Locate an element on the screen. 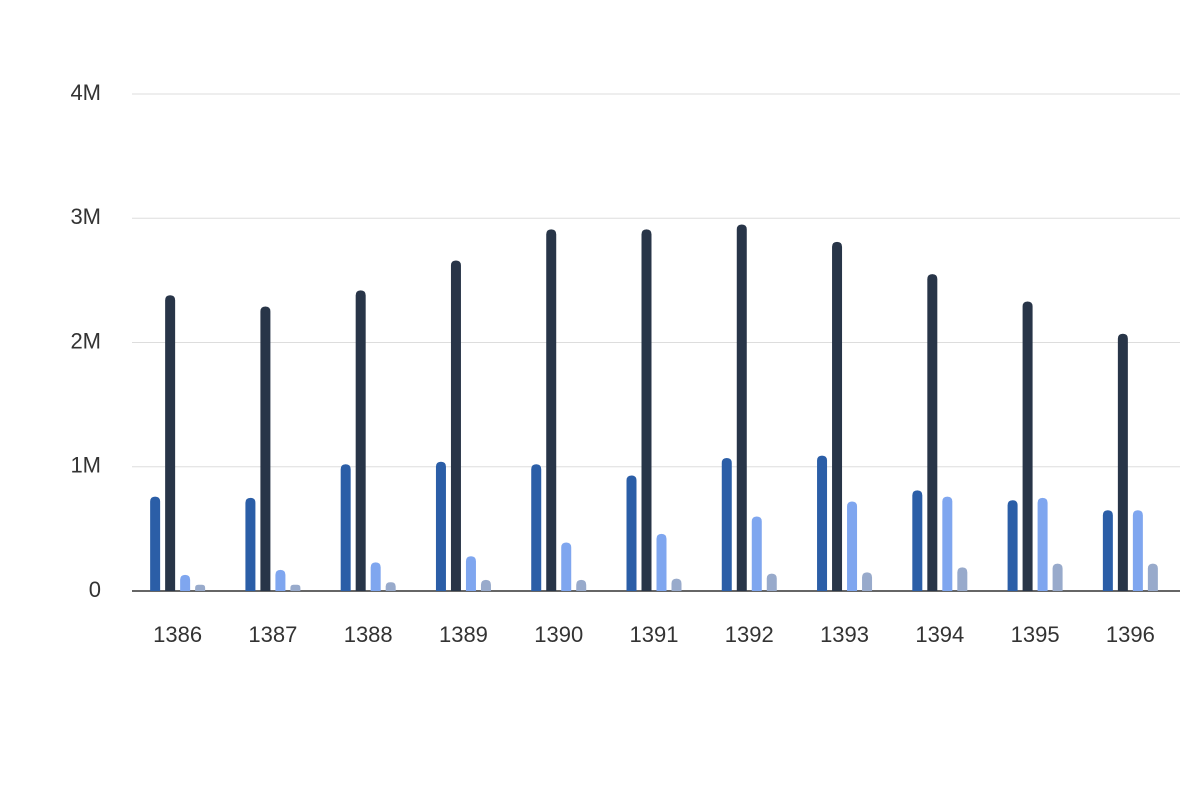  y-tick-label: 2M is located at coordinates (85, 340).